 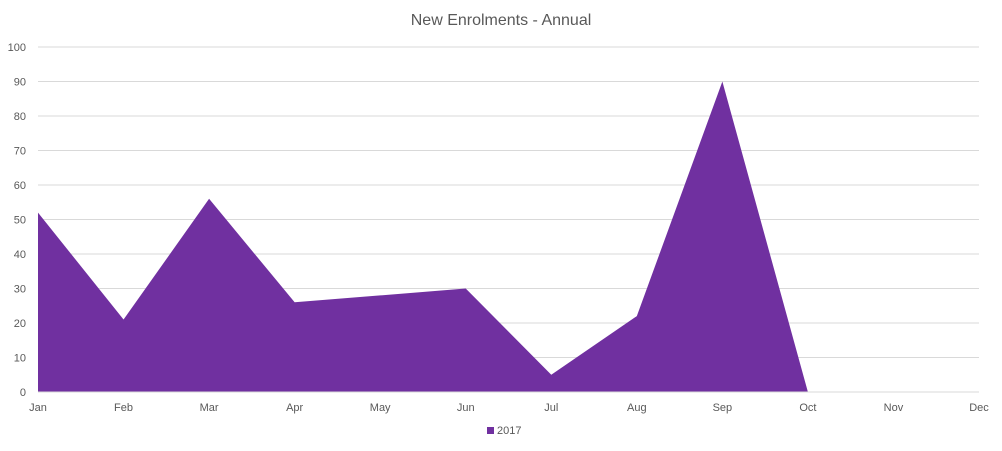 What do you see at coordinates (637, 408) in the screenshot?
I see `x-tick-label: Aug` at bounding box center [637, 408].